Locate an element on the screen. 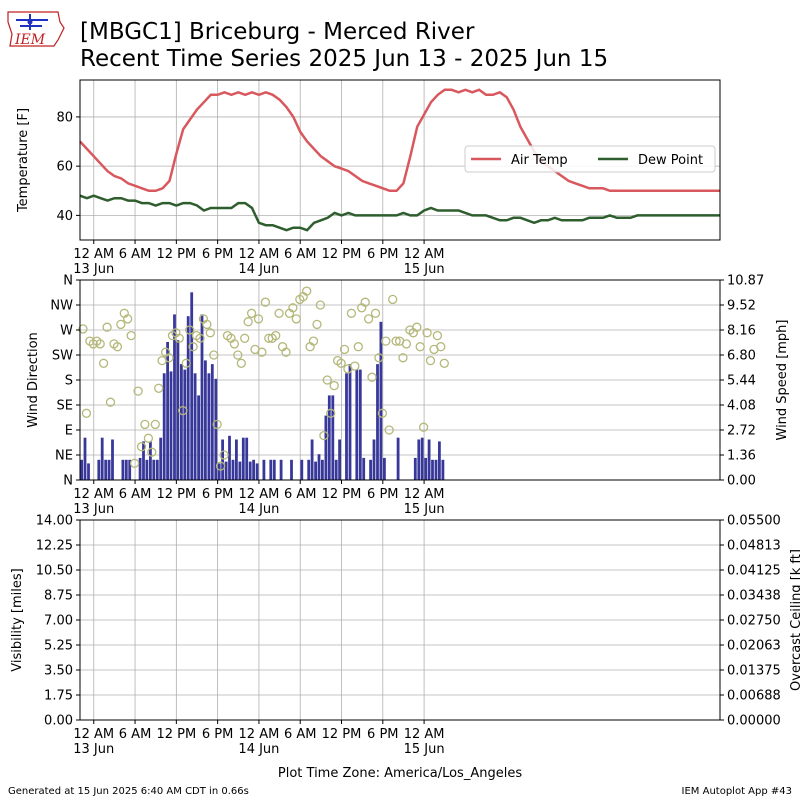  temperature-xtick-label-6: 12 PM is located at coordinates (342, 254).